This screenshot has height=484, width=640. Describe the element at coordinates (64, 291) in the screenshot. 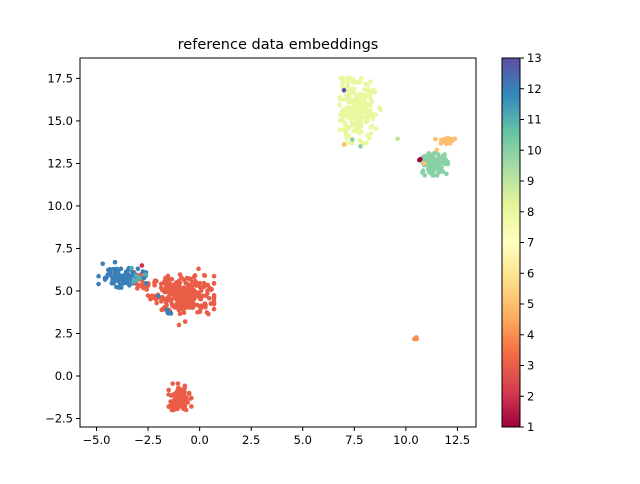

I see `y-tick-label: 5.0` at that location.